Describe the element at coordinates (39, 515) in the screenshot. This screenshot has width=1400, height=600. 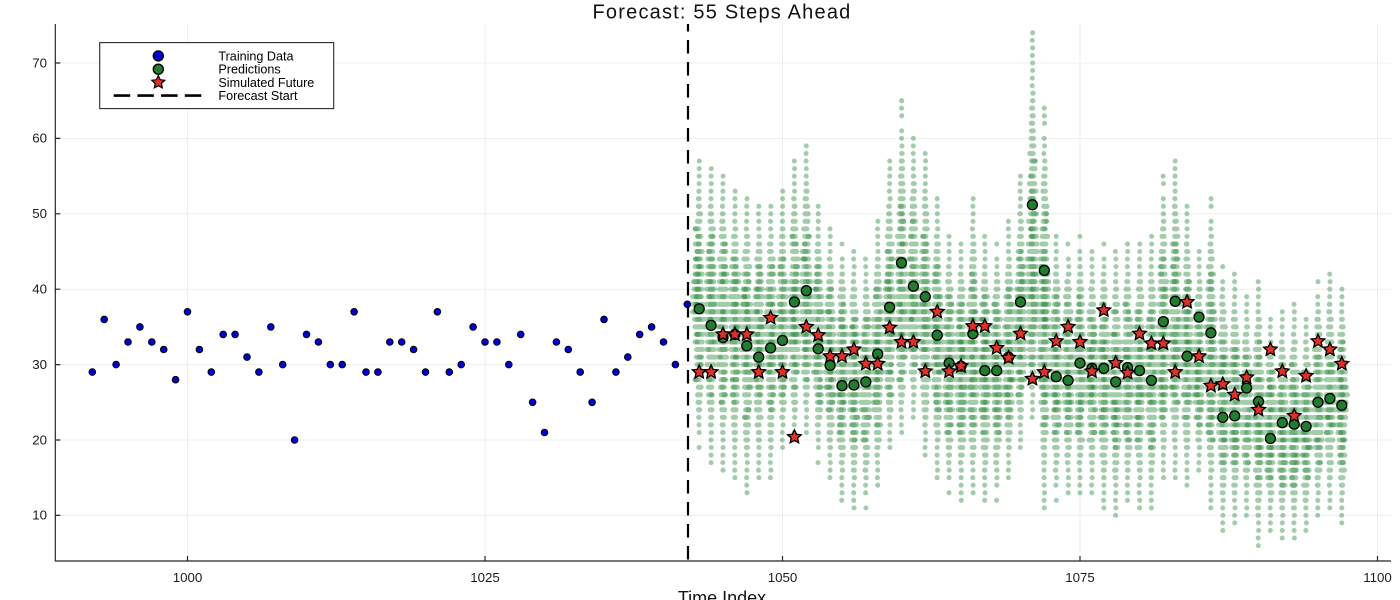
I see `svg-text: 10` at that location.